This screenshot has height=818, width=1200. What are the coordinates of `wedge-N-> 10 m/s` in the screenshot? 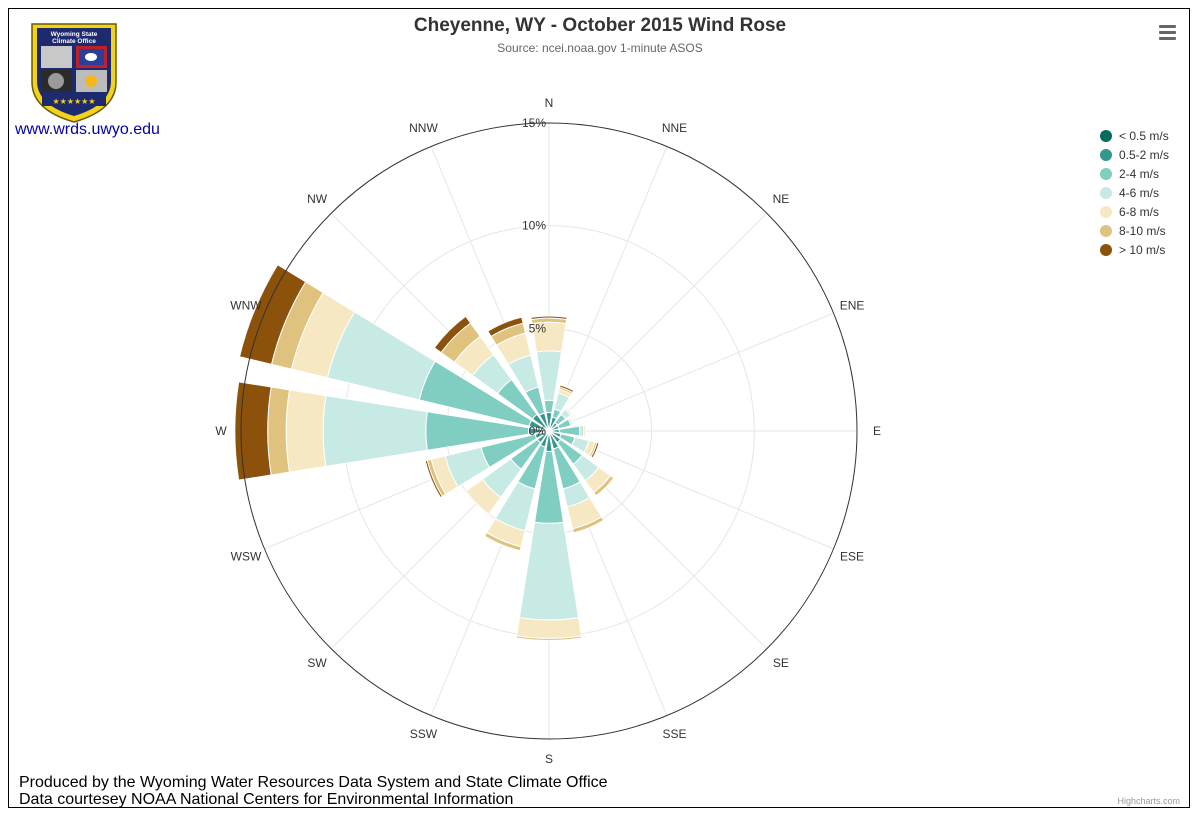 It's located at (549, 318).